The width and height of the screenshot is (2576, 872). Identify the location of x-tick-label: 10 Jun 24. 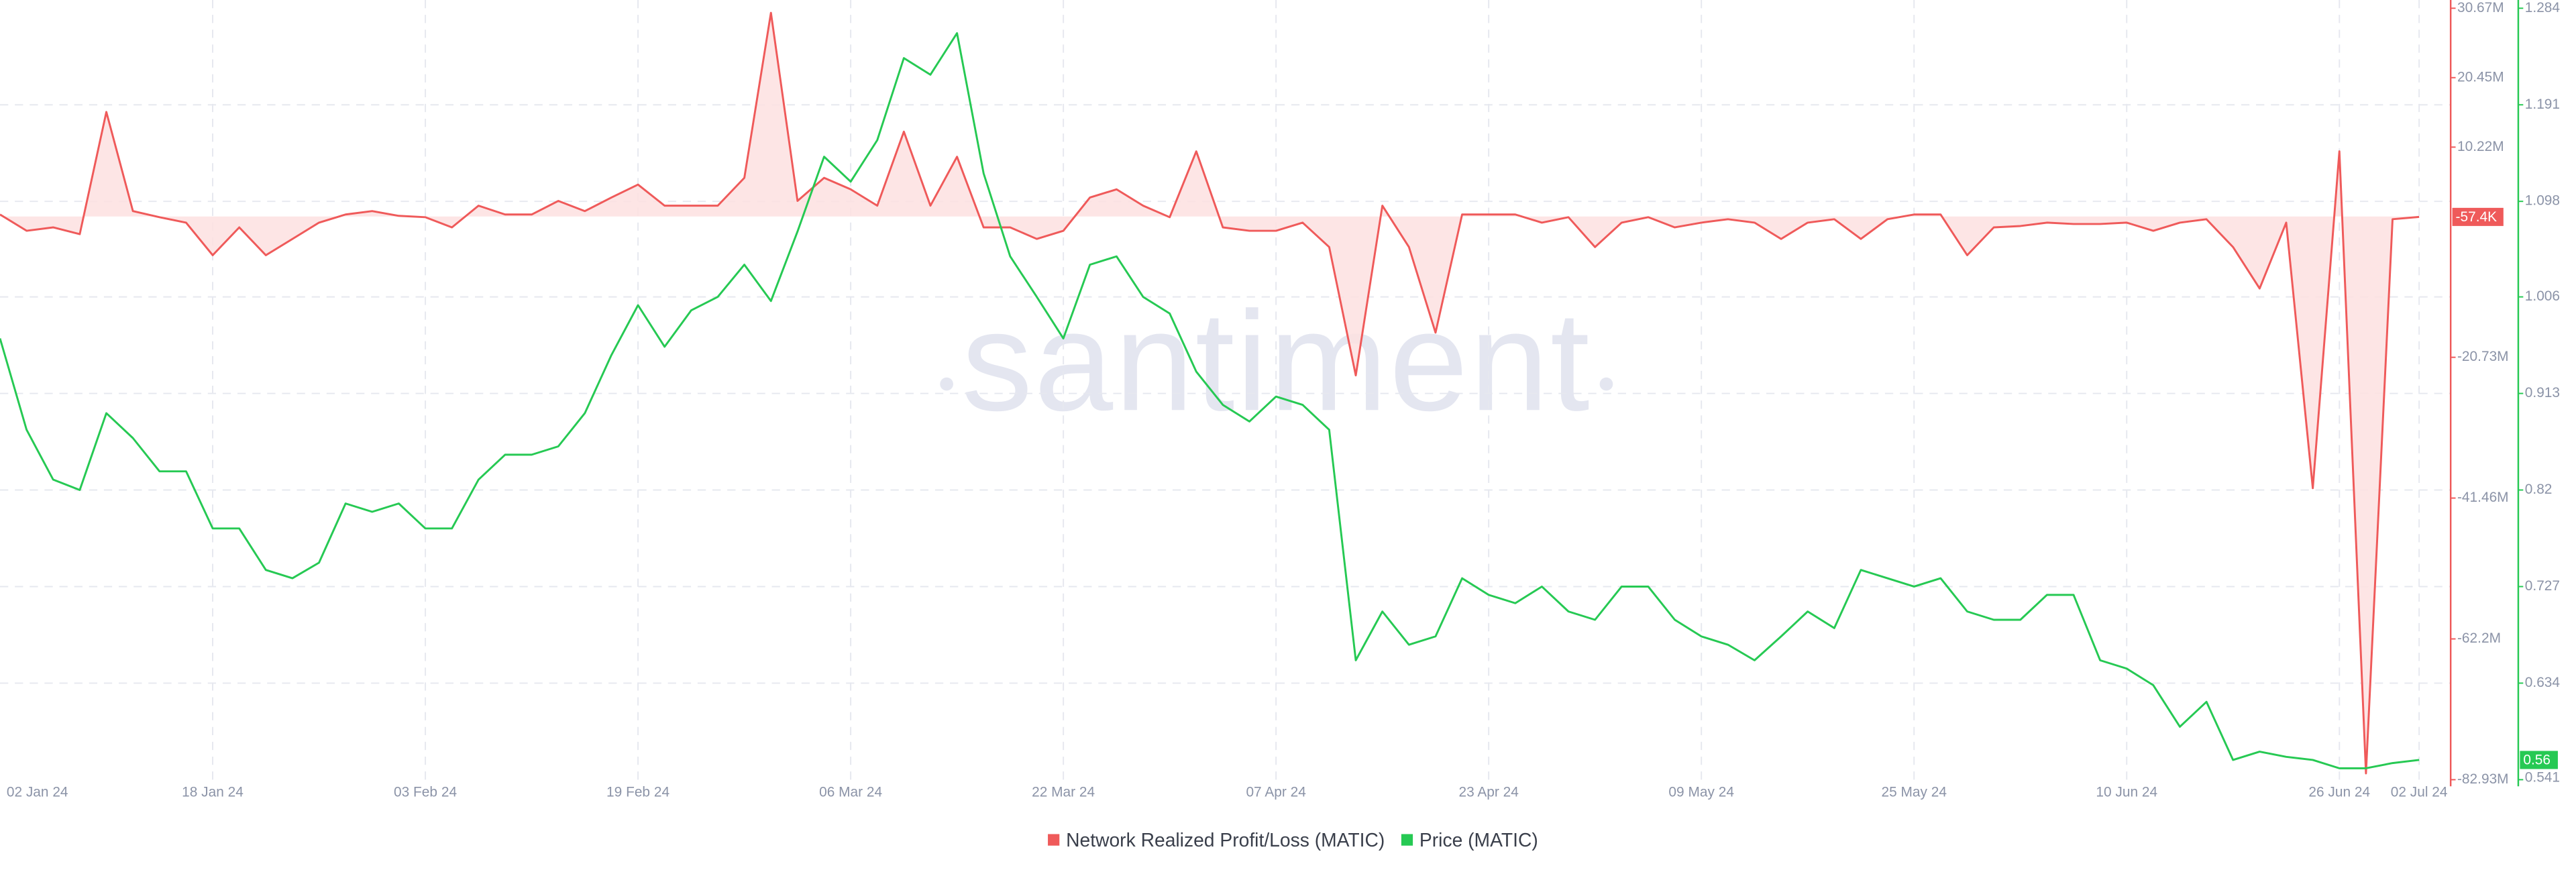
(2126, 793).